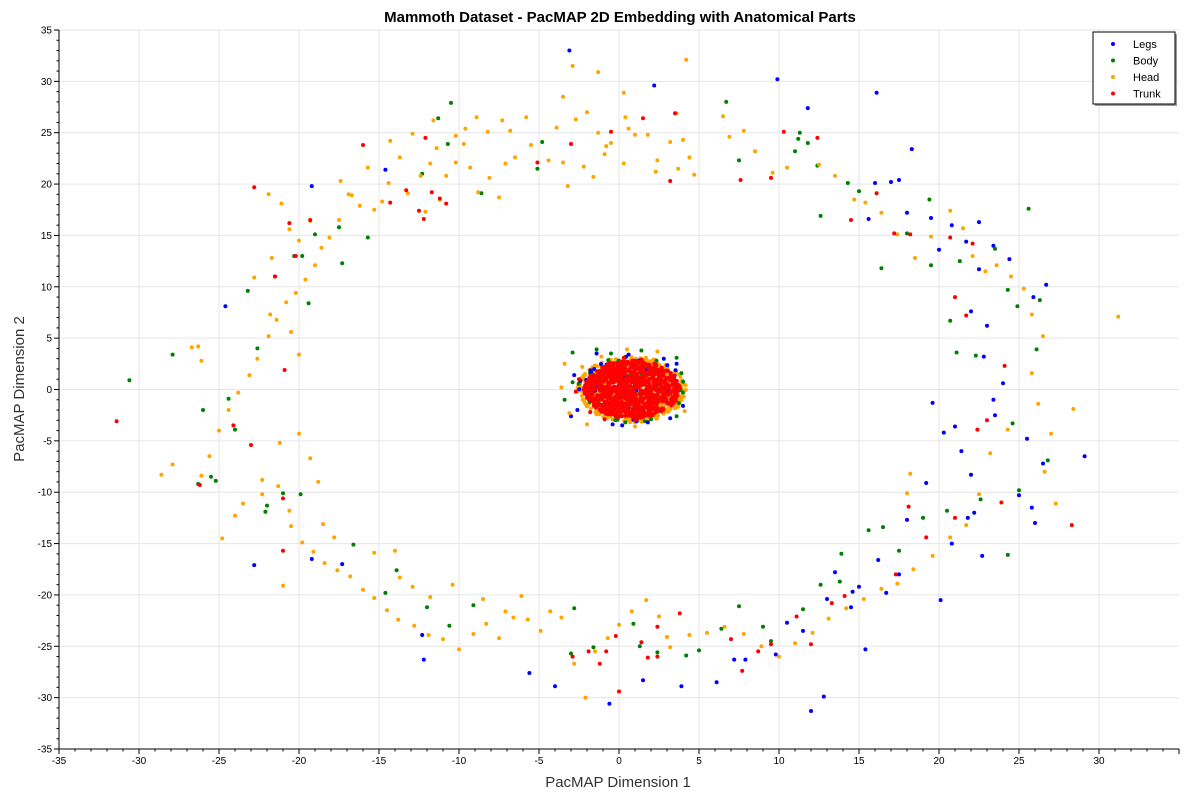  I want to click on y-tick-label: -20, so click(45, 595).